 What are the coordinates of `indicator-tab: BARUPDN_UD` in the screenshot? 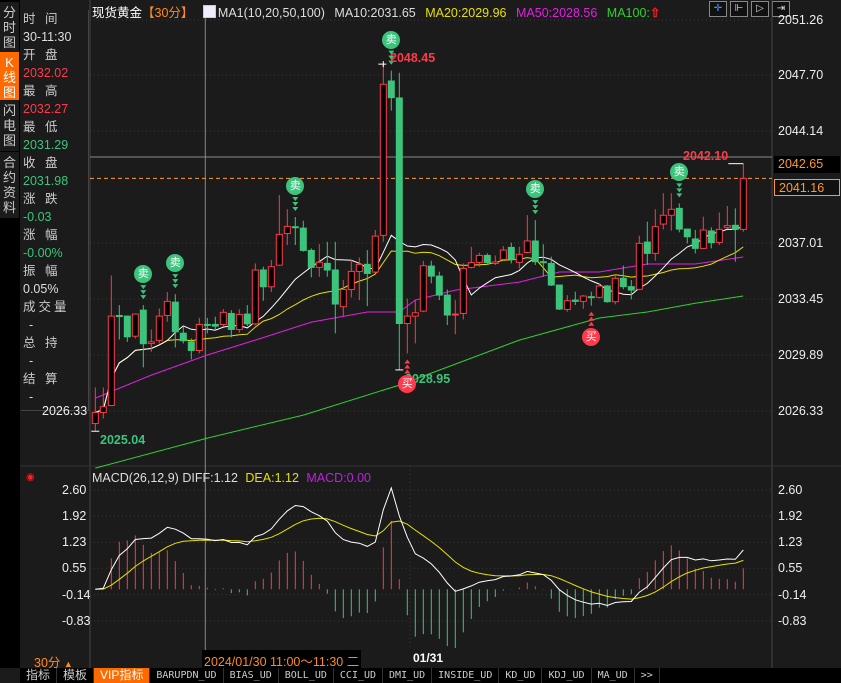 It's located at (187, 675).